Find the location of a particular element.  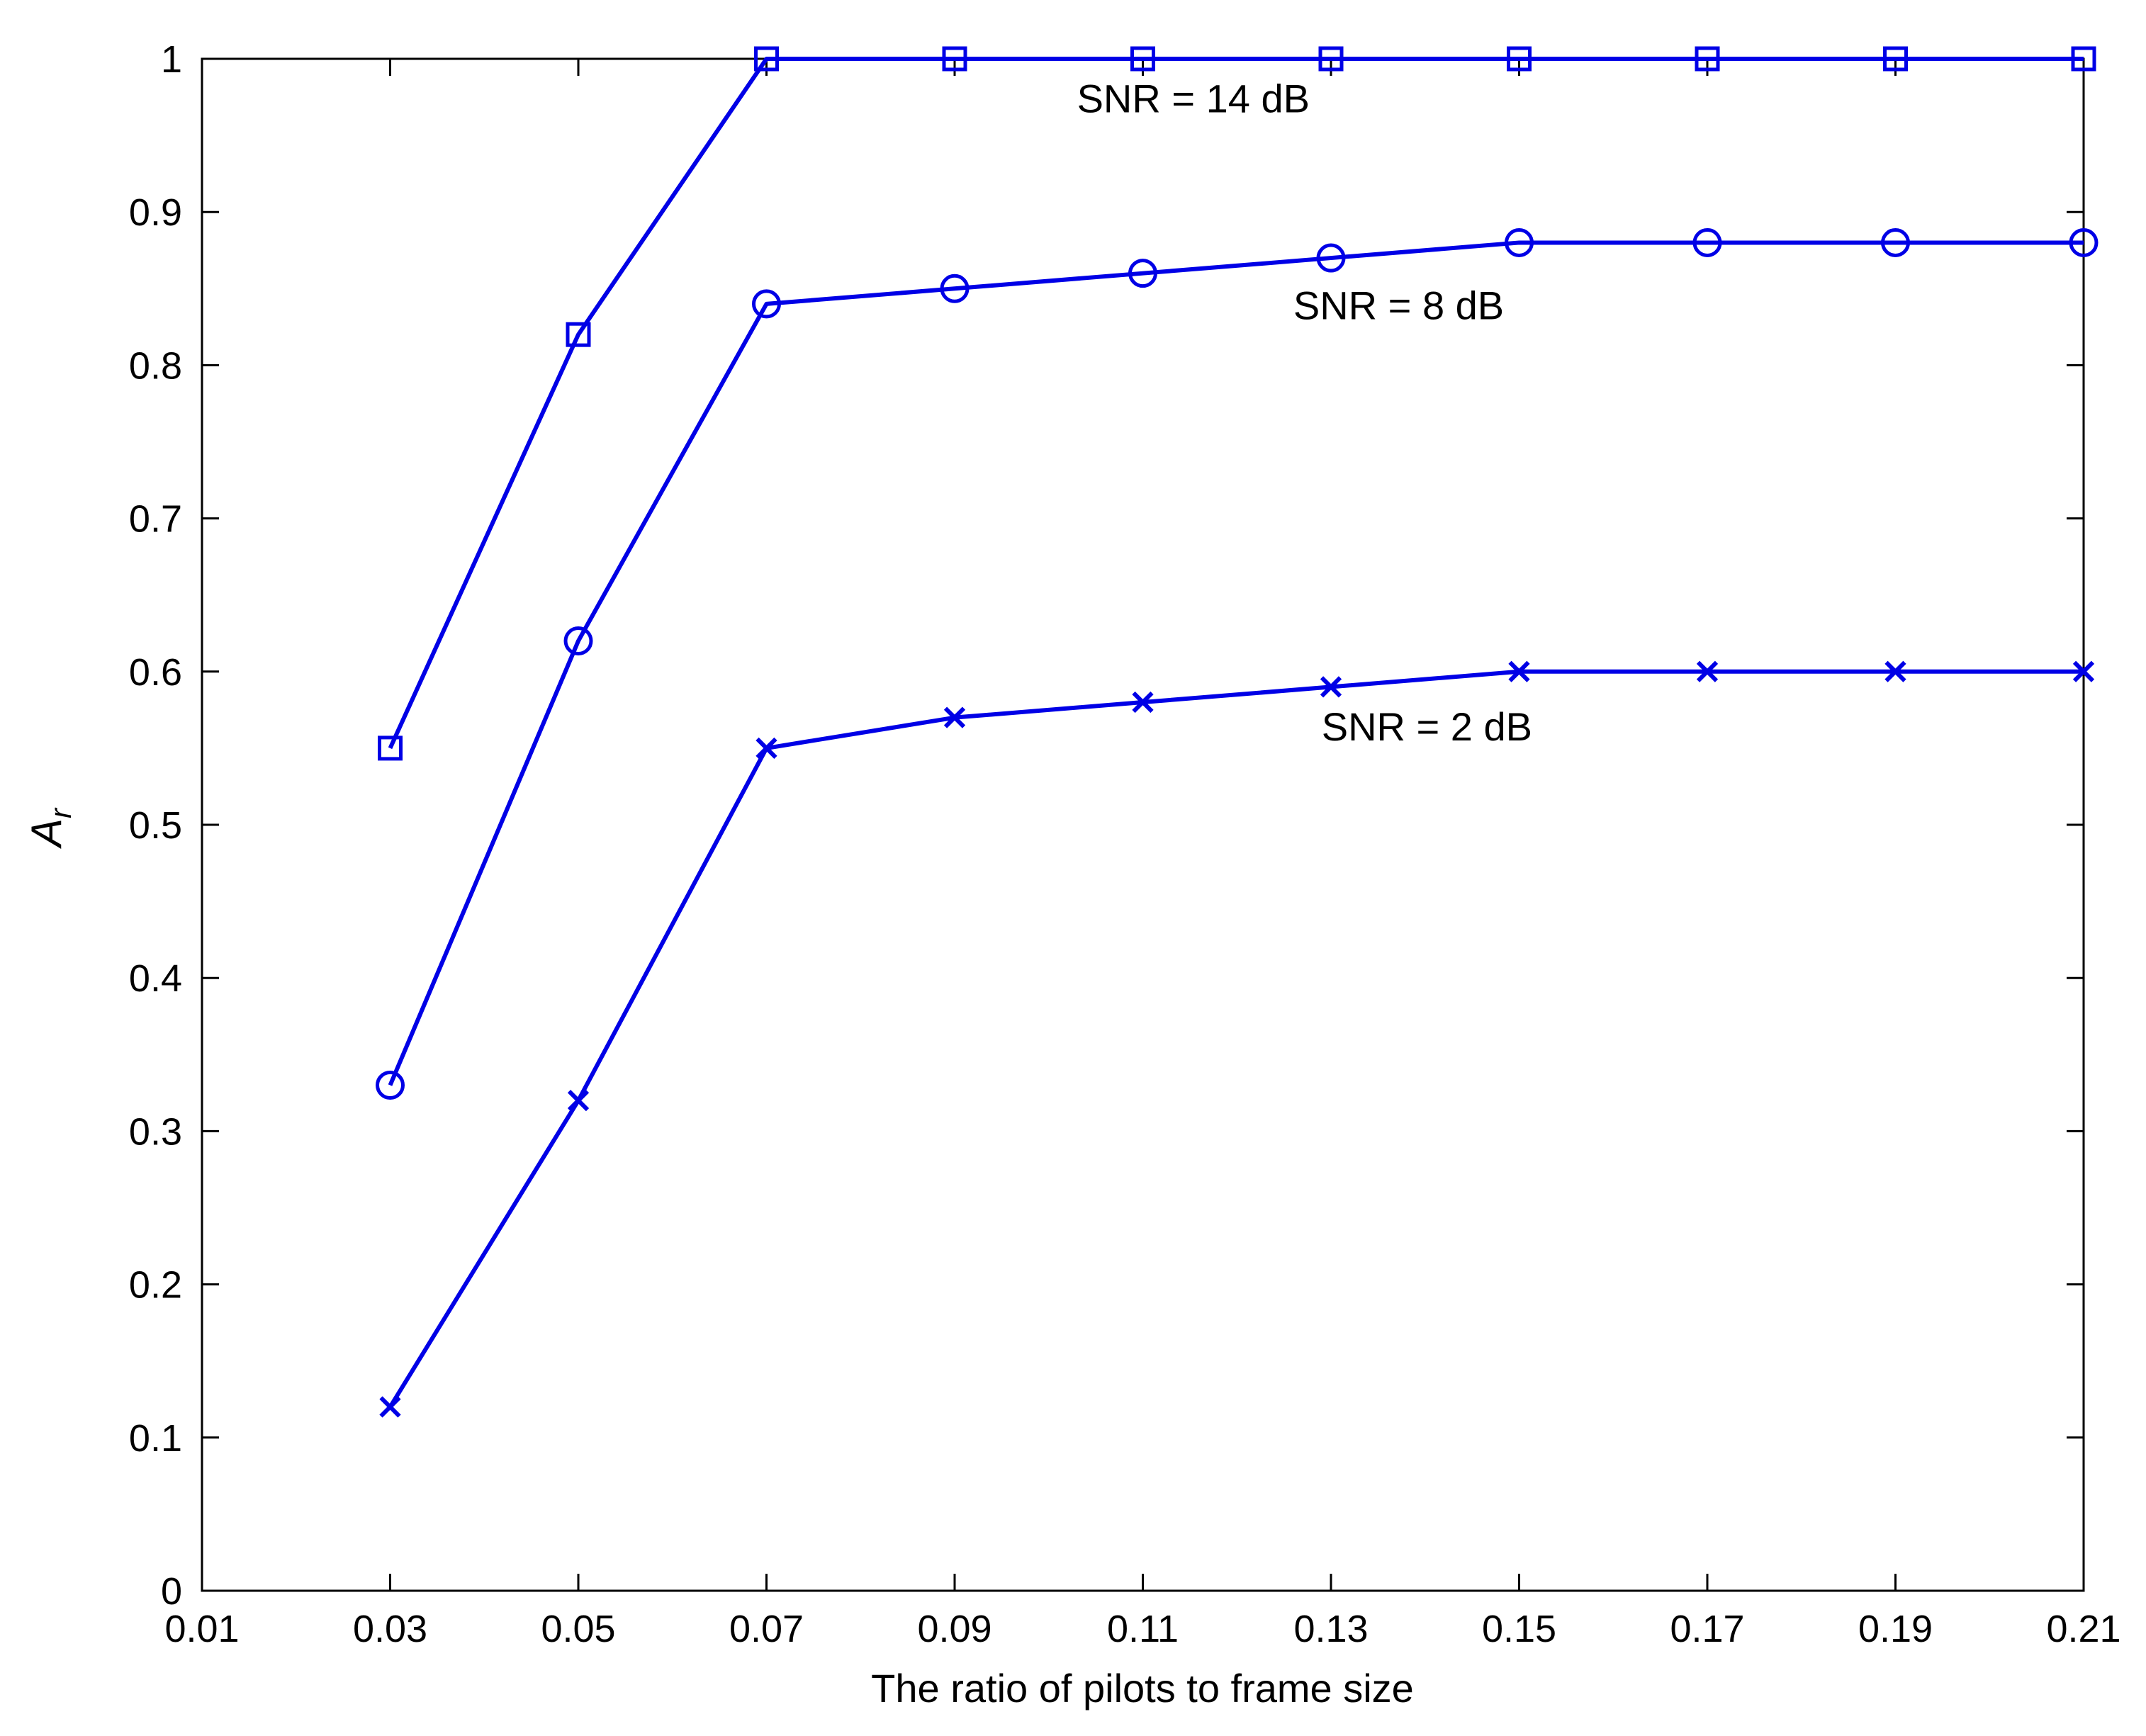

y-tick-label: 0.9 is located at coordinates (155, 212).